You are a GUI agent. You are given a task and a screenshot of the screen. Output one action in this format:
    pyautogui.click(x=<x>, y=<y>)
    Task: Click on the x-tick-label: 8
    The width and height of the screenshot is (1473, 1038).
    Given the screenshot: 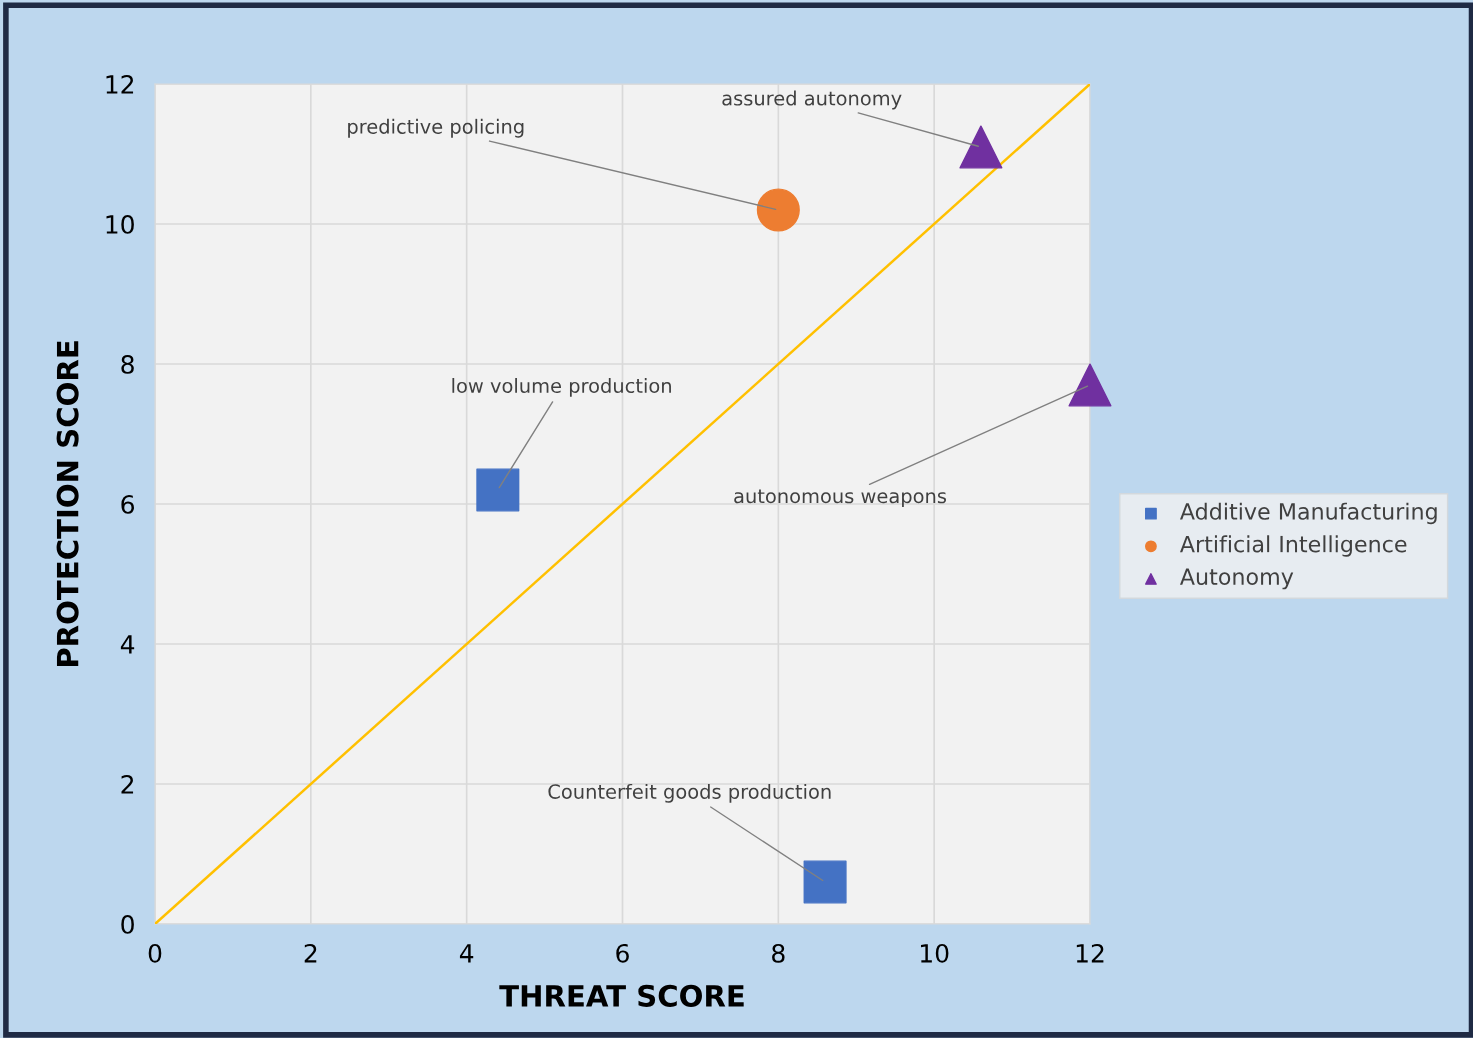 What is the action you would take?
    pyautogui.click(x=778, y=953)
    